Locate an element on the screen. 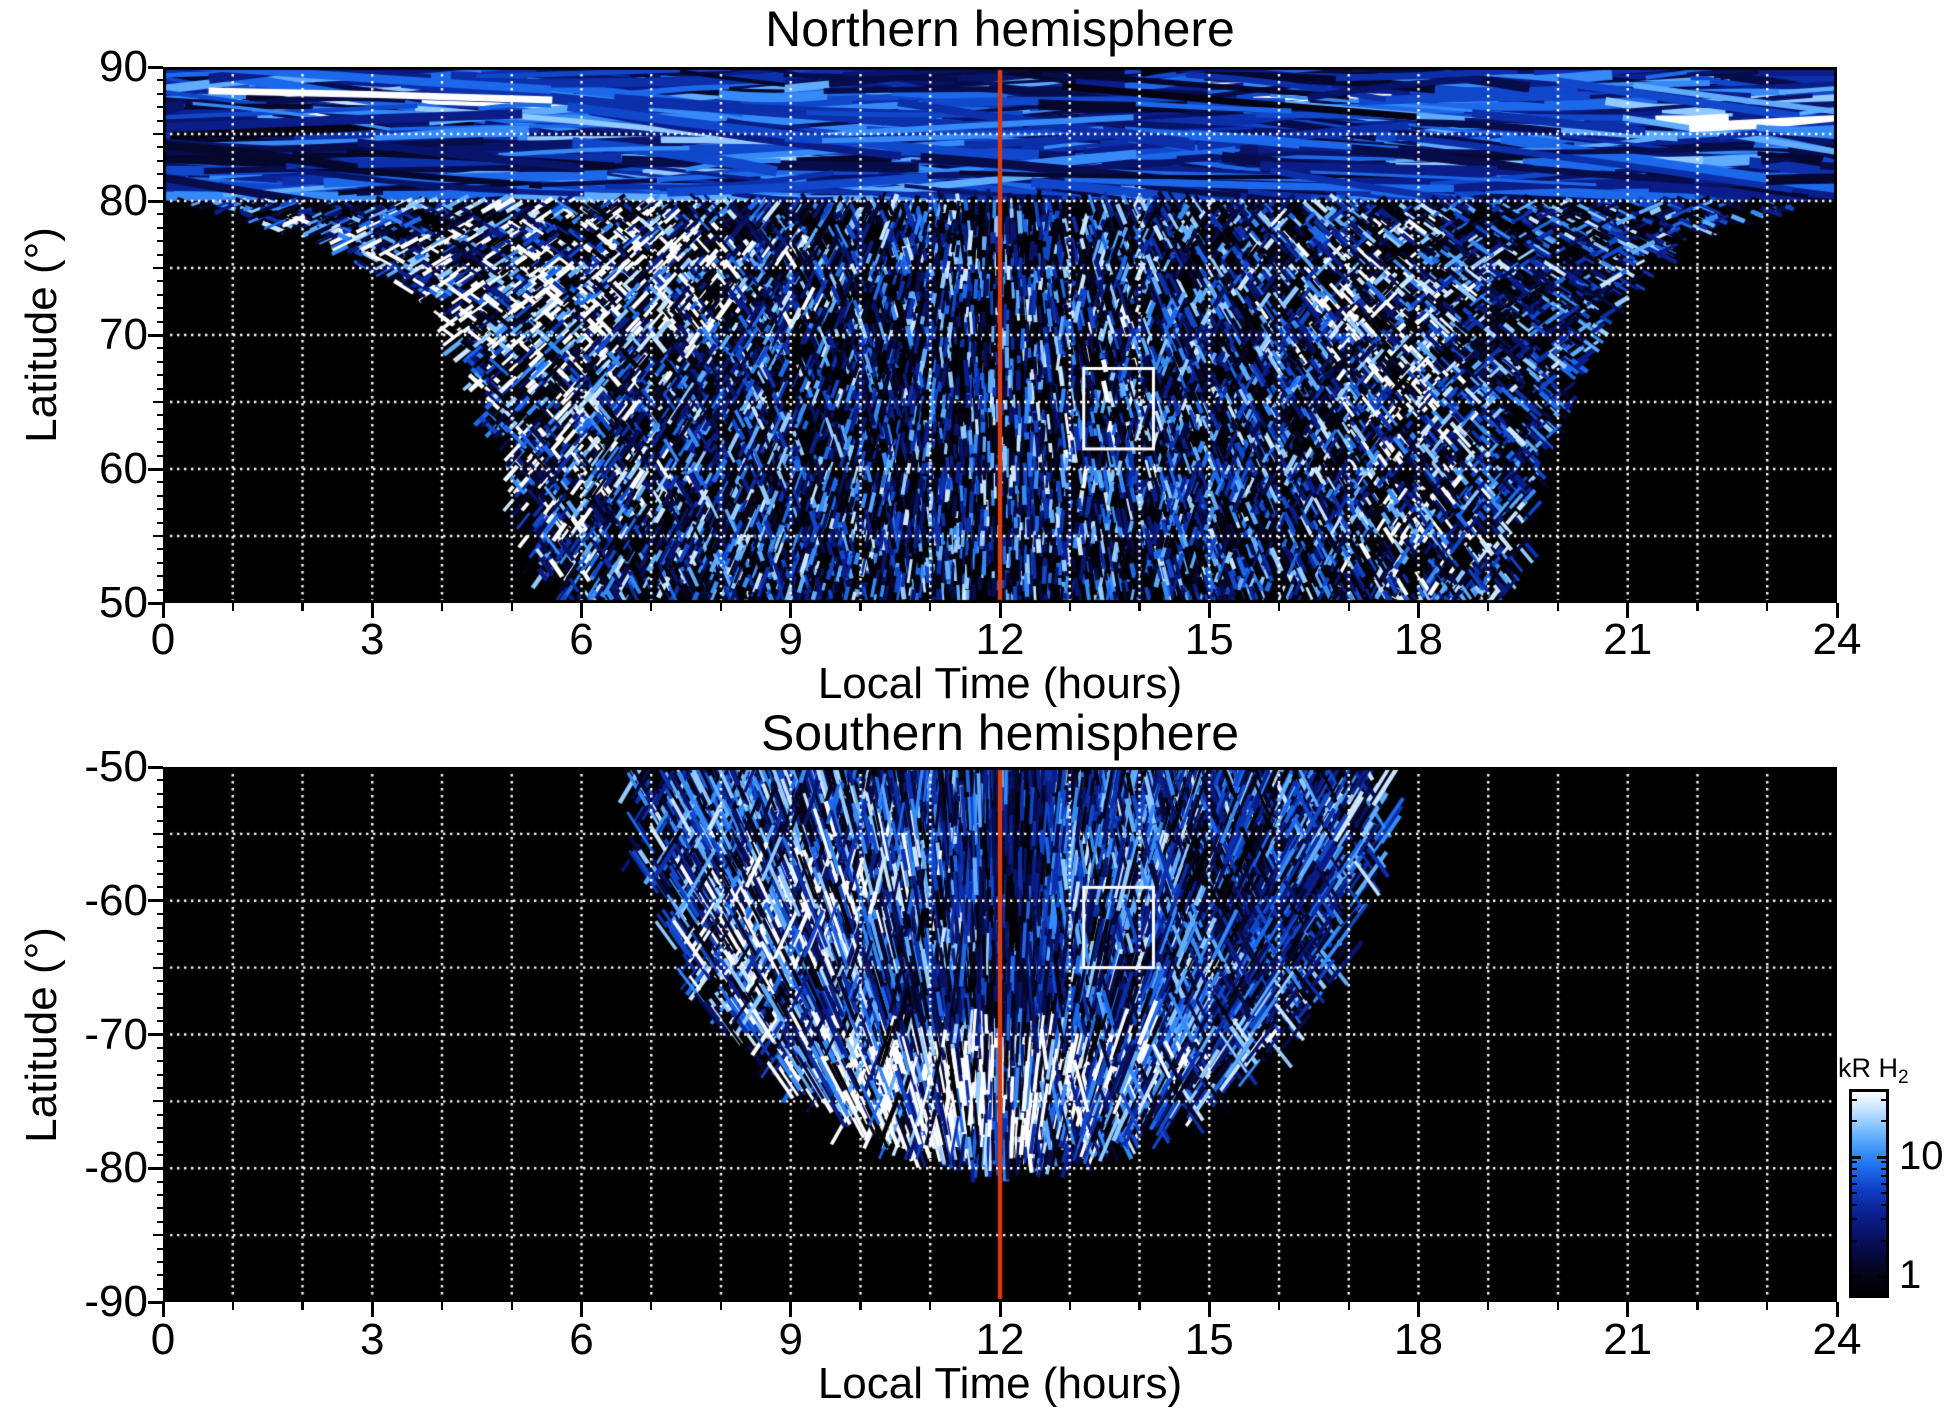 This screenshot has height=1423, width=1950. x-tick-label: 12 is located at coordinates (1000, 639).